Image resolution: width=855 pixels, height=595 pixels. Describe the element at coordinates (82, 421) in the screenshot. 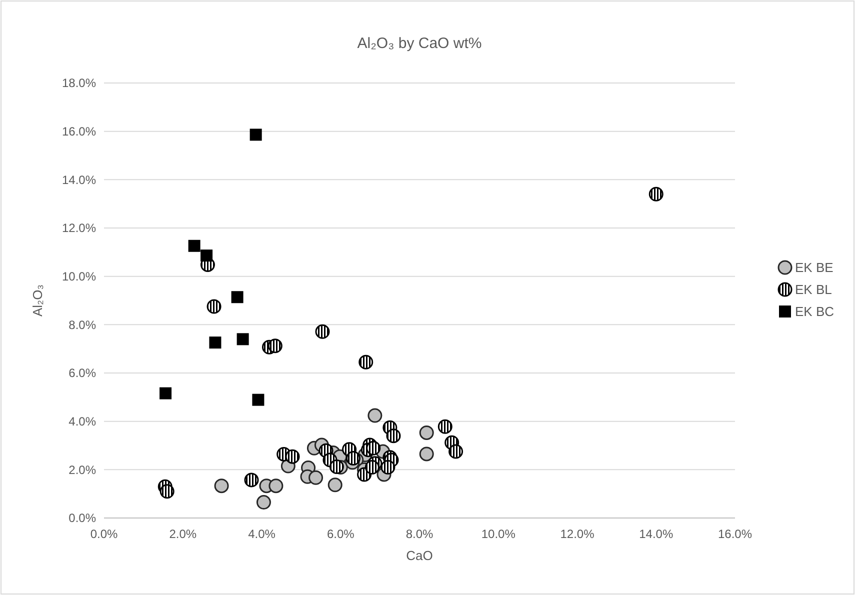

I see `y-tick-label: 4.0%` at that location.